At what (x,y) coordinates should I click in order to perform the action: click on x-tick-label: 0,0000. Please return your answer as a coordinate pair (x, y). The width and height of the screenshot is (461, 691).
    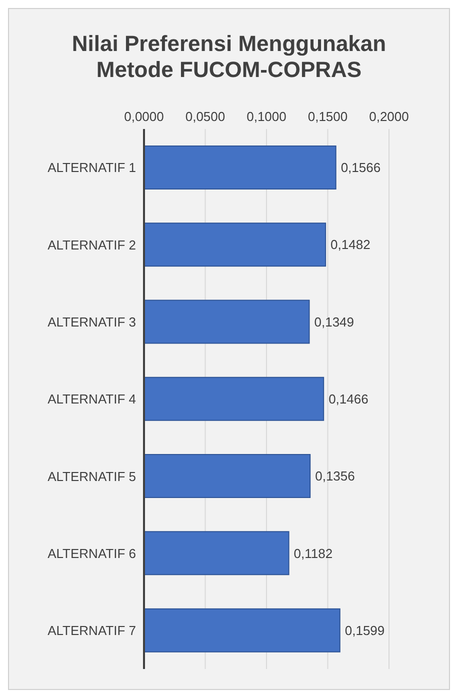
    Looking at the image, I should click on (144, 116).